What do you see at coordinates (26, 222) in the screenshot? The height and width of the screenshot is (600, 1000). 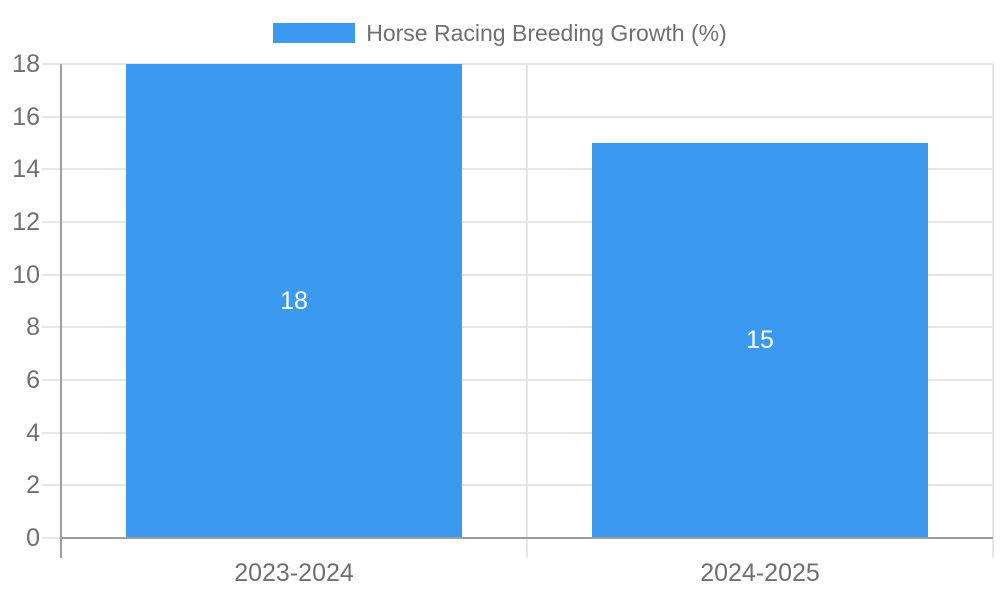 I see `y-axis-tick-label: 12` at bounding box center [26, 222].